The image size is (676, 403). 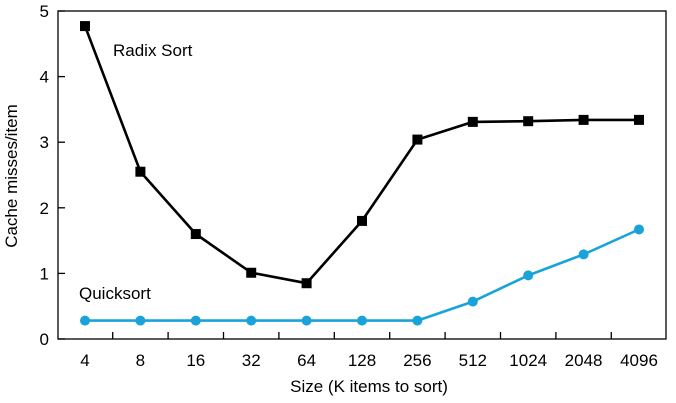 I want to click on x-tick-label: 4, so click(x=84, y=360).